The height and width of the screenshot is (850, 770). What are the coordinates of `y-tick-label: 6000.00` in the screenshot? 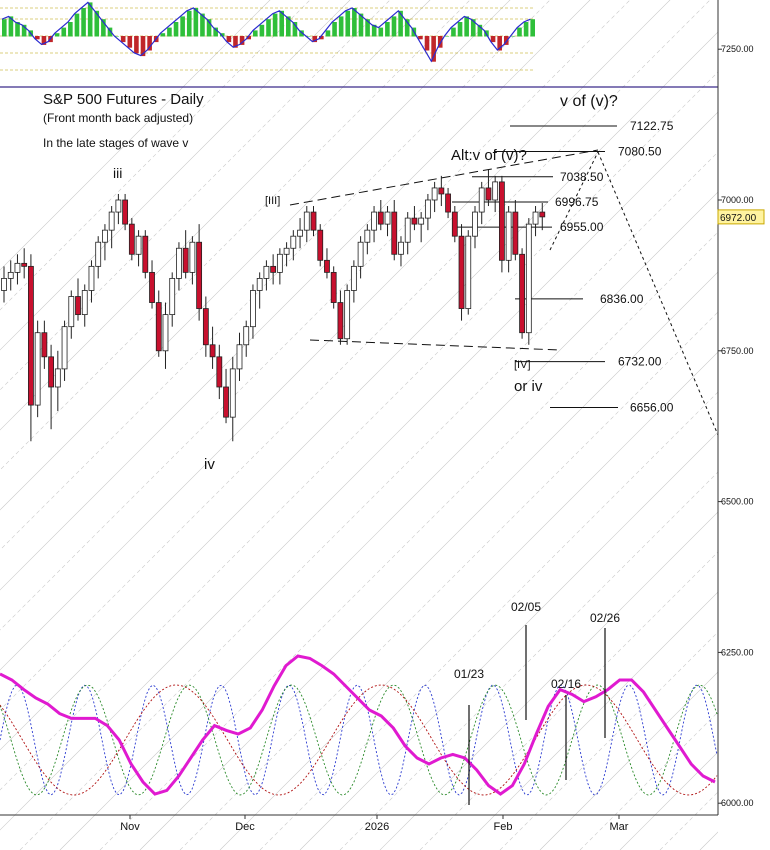 It's located at (737, 803).